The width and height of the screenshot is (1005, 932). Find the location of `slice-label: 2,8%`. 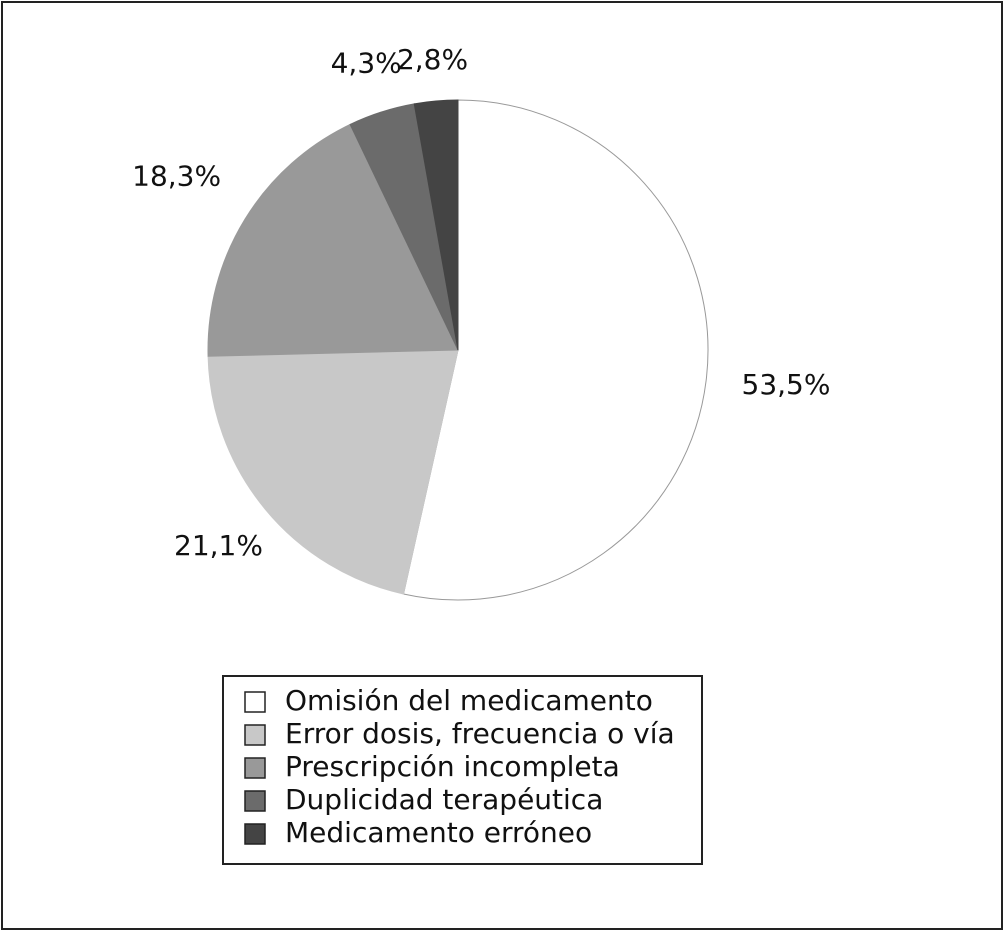

slice-label: 2,8% is located at coordinates (432, 59).